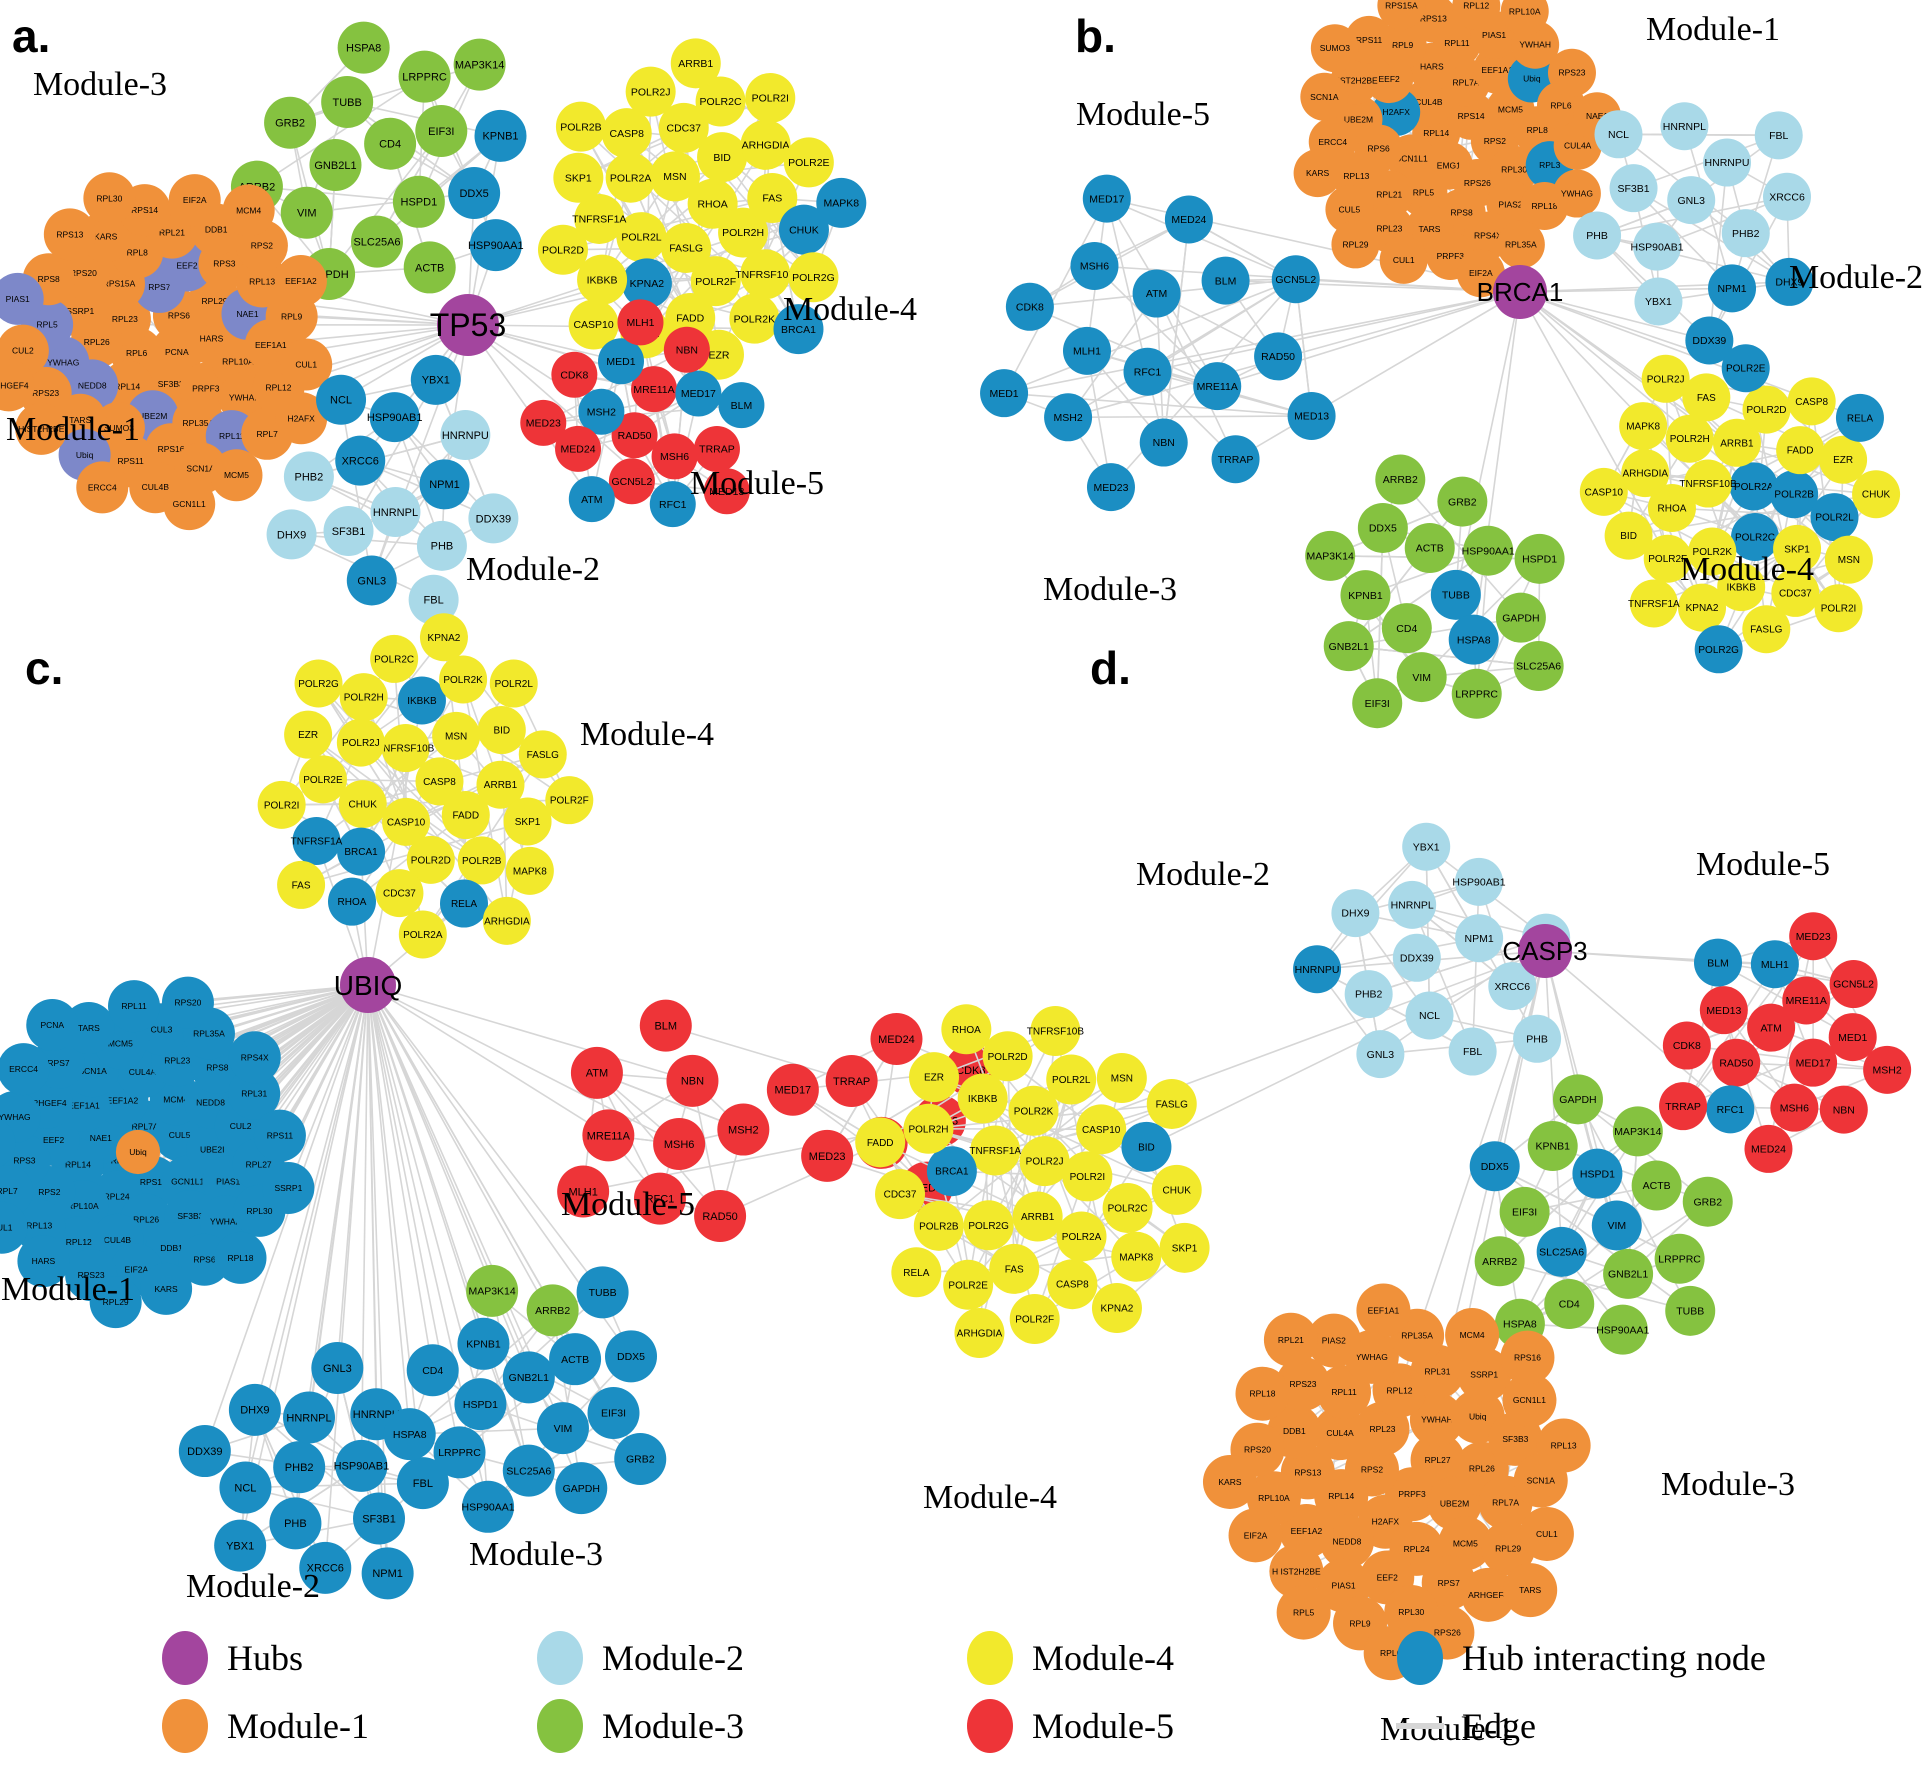  I want to click on node-label: HSPA8, so click(410, 1435).